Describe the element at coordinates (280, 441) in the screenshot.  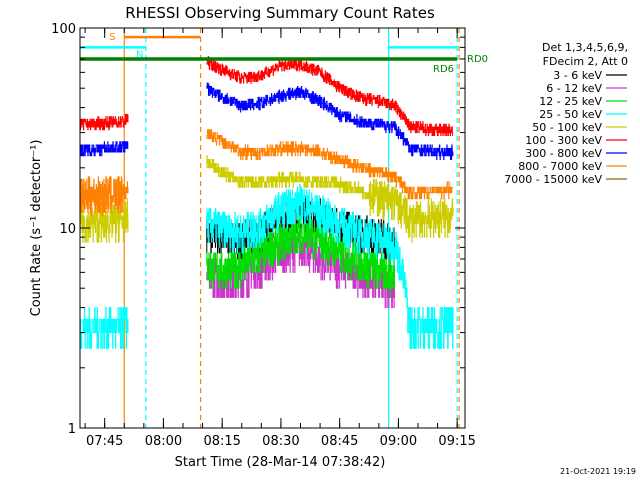
I see `x-tick-label: 08:30` at that location.